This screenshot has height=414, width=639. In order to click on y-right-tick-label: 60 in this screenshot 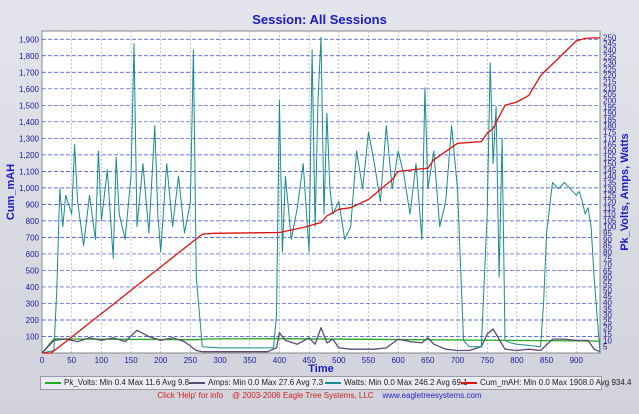, I will do `click(607, 277)`.